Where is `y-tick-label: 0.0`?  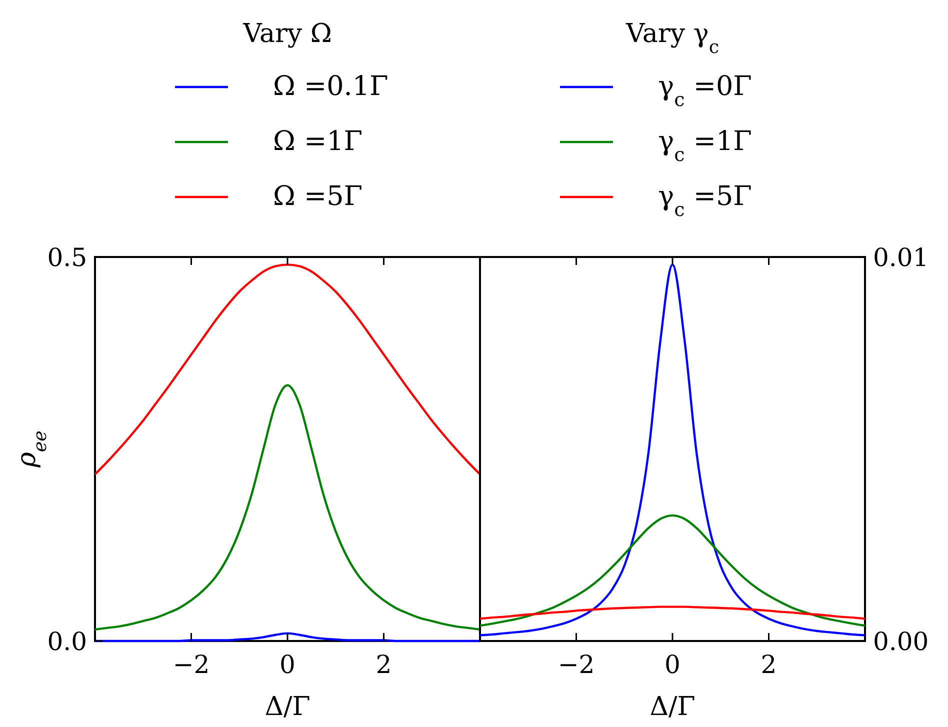
y-tick-label: 0.0 is located at coordinates (67, 641).